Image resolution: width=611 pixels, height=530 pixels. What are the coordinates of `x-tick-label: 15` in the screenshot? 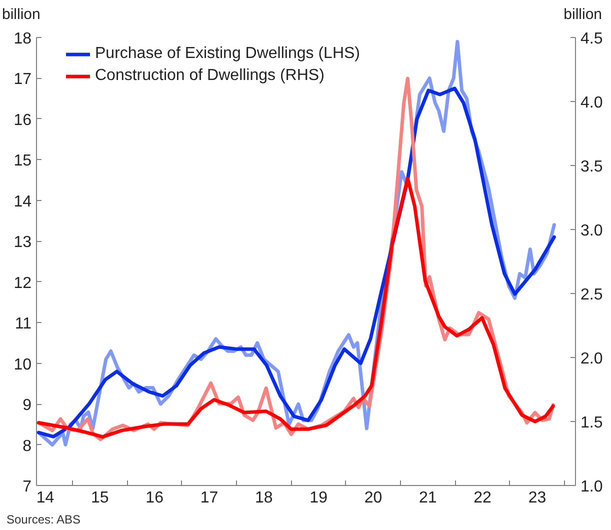 It's located at (100, 498).